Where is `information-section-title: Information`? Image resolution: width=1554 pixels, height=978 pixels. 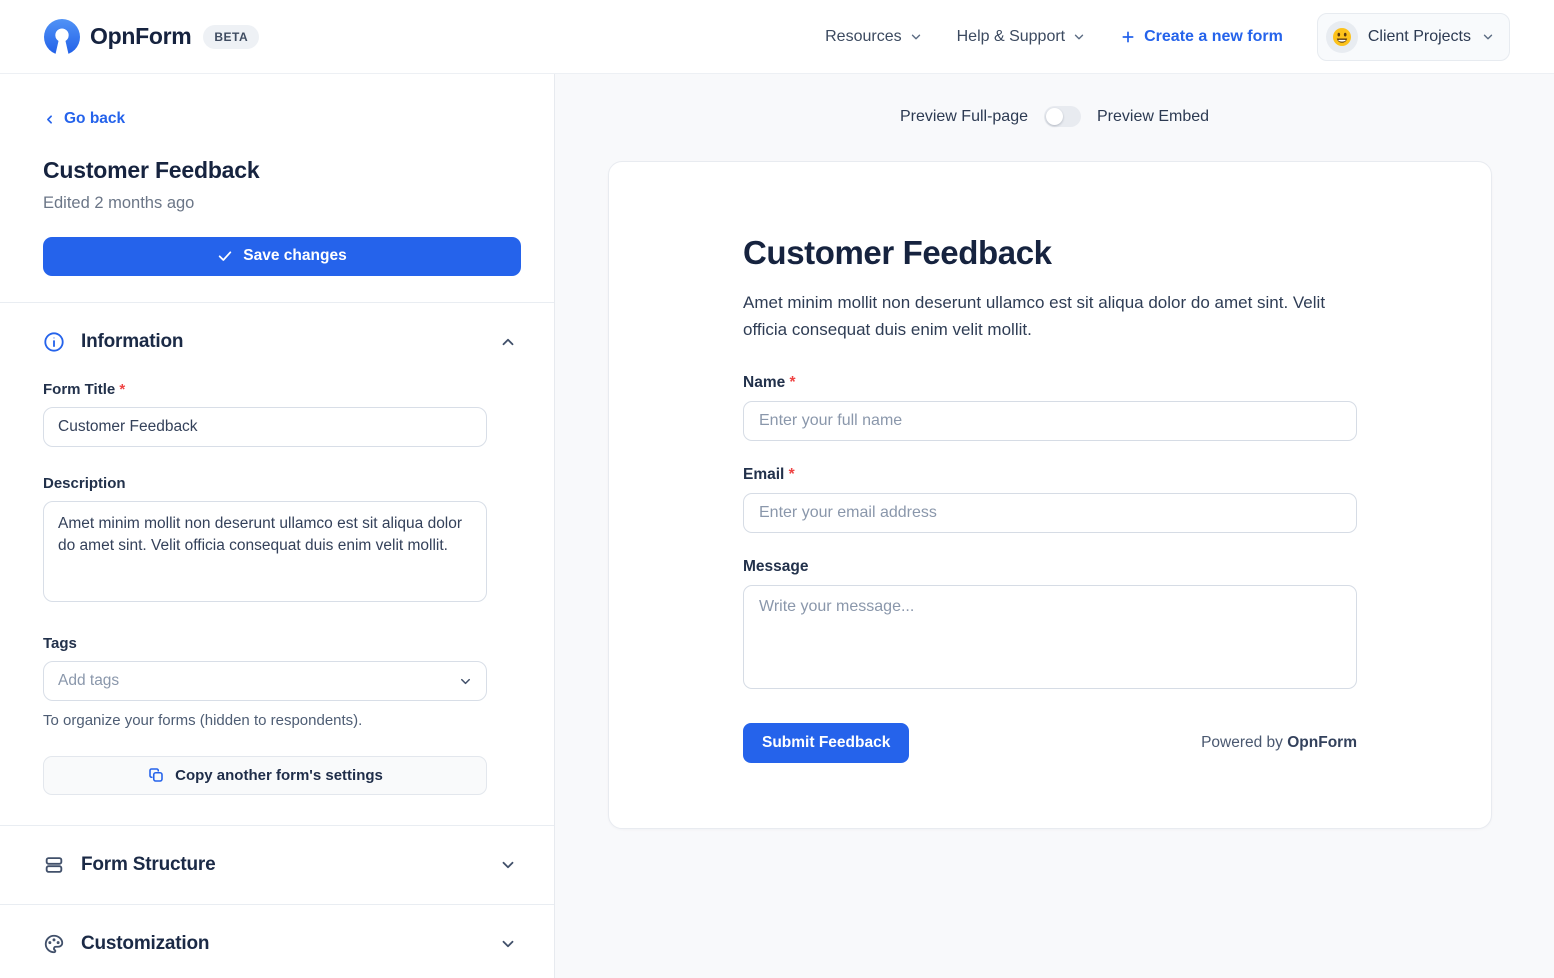
information-section-title: Information is located at coordinates (132, 341).